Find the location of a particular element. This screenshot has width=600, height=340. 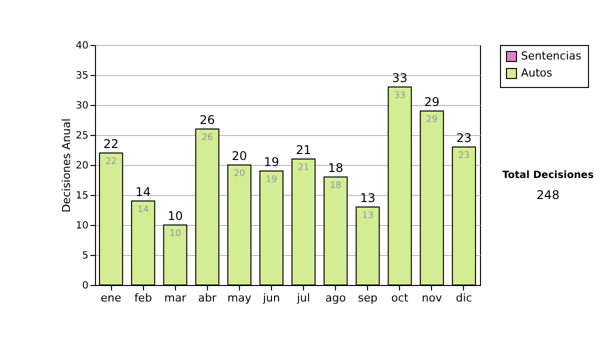

data-label: 21 is located at coordinates (304, 168).